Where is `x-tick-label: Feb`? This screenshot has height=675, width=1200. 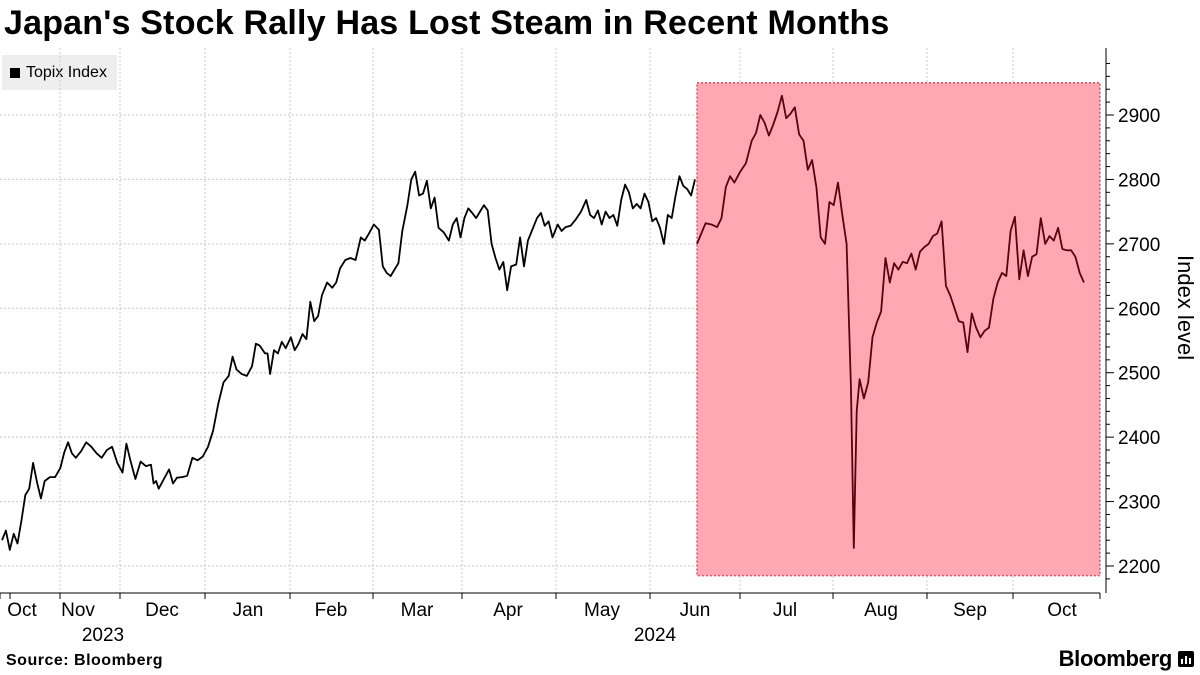
x-tick-label: Feb is located at coordinates (331, 610).